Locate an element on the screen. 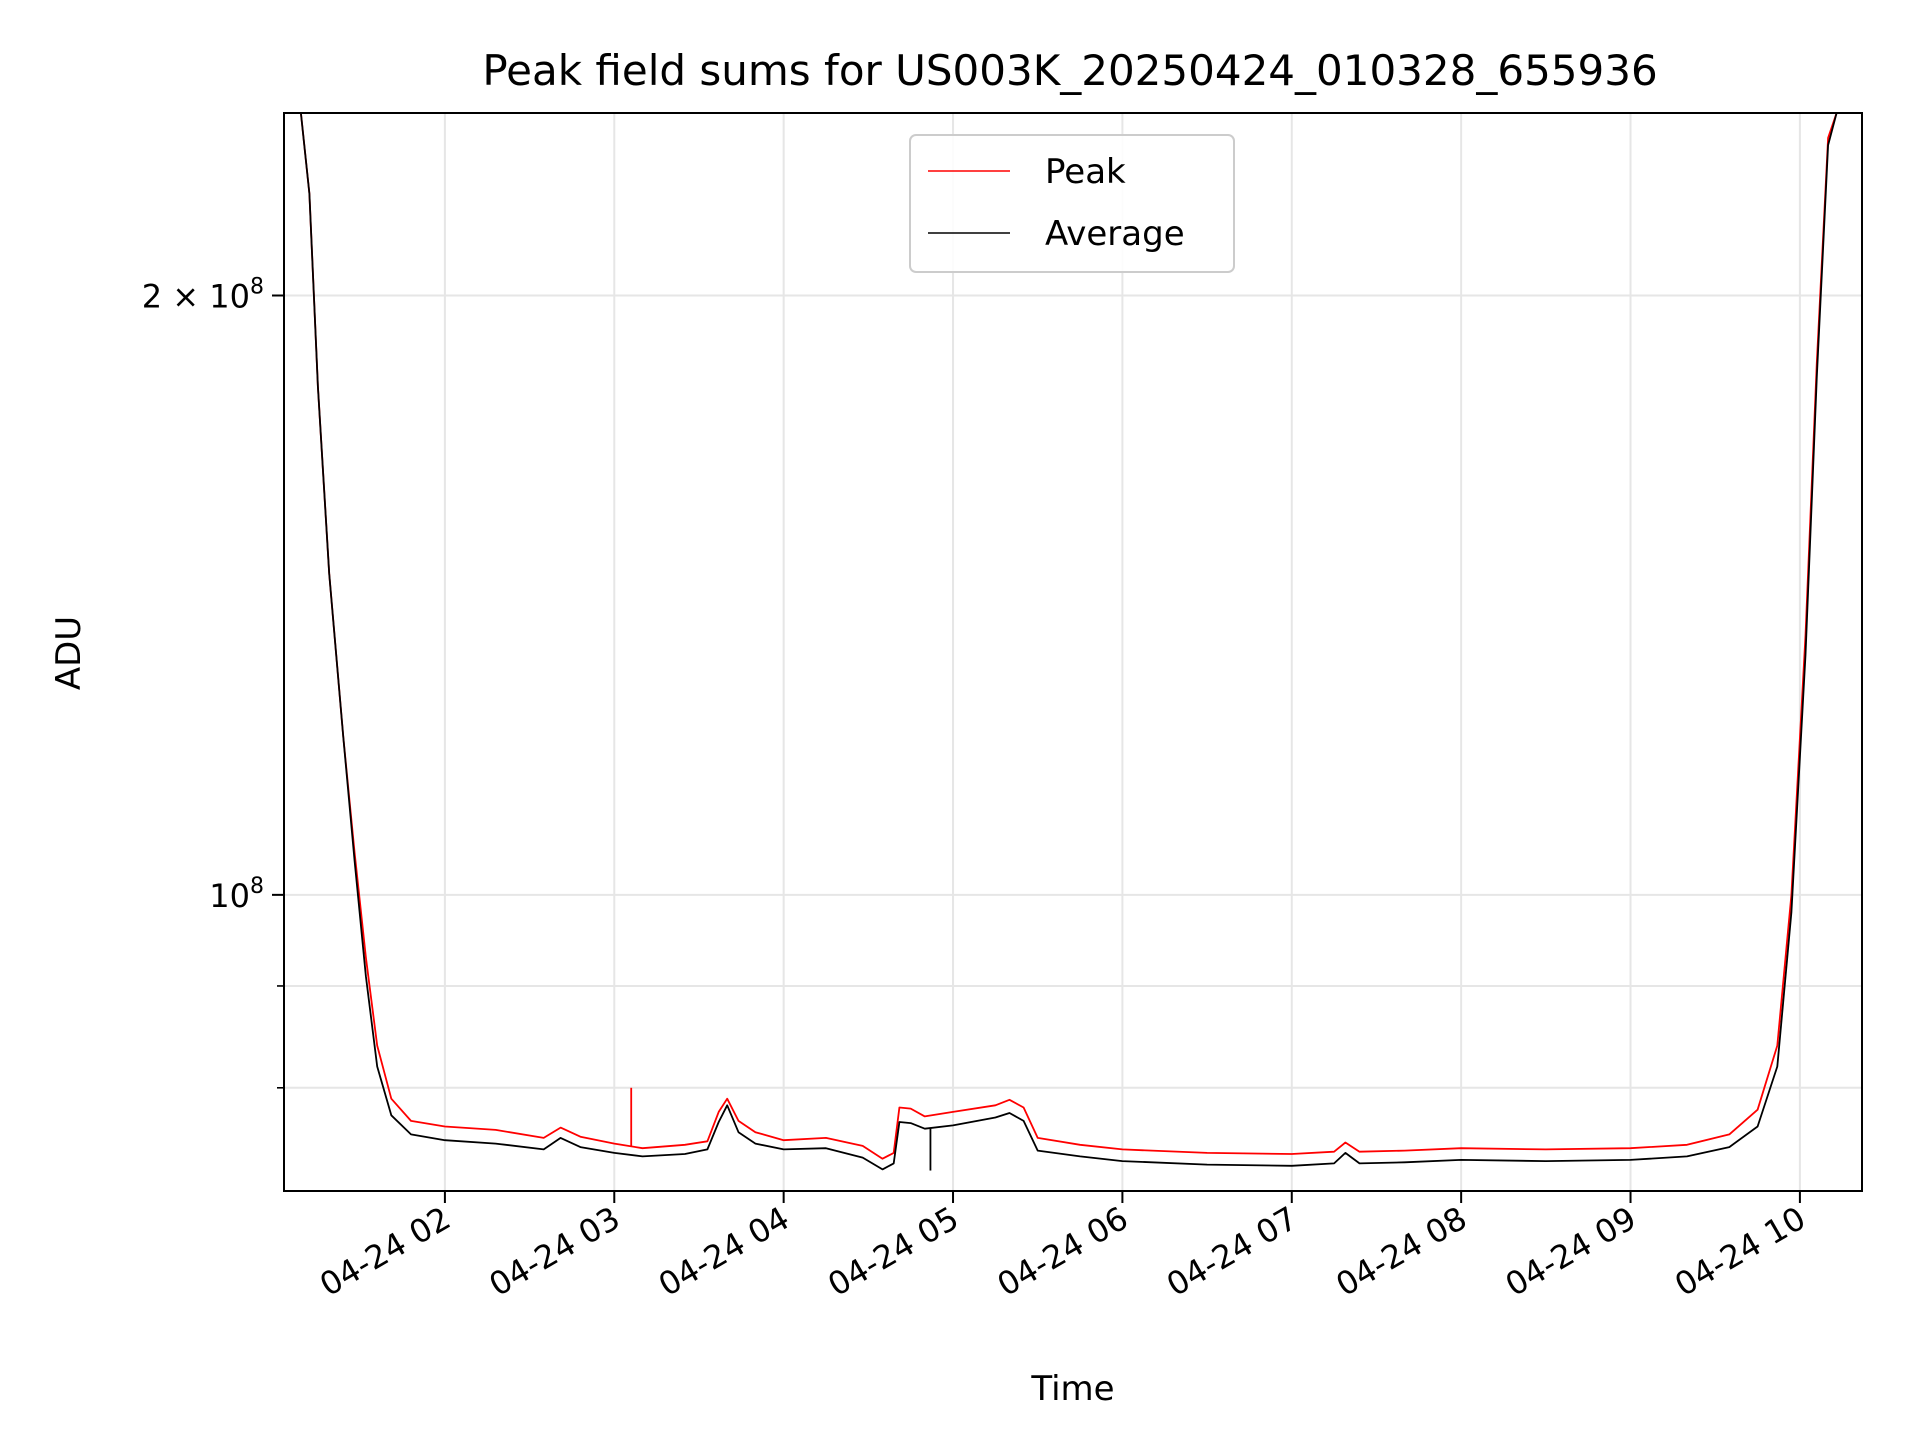  y-tick-label: 108 is located at coordinates (236, 894).